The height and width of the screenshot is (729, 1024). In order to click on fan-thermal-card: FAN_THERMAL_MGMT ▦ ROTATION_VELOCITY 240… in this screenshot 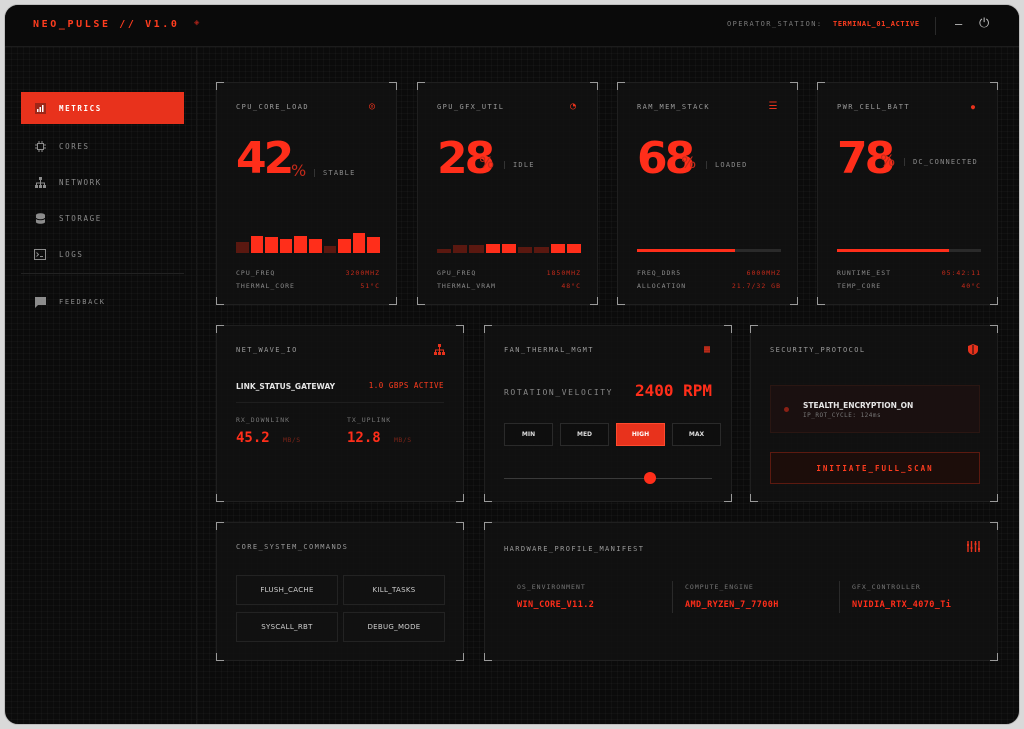, I will do `click(608, 413)`.